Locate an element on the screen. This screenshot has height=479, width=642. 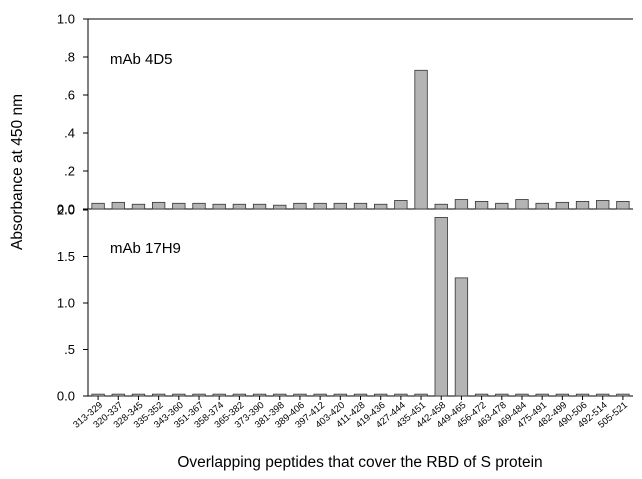
panel-label: mAb 17H9 is located at coordinates (145, 248).